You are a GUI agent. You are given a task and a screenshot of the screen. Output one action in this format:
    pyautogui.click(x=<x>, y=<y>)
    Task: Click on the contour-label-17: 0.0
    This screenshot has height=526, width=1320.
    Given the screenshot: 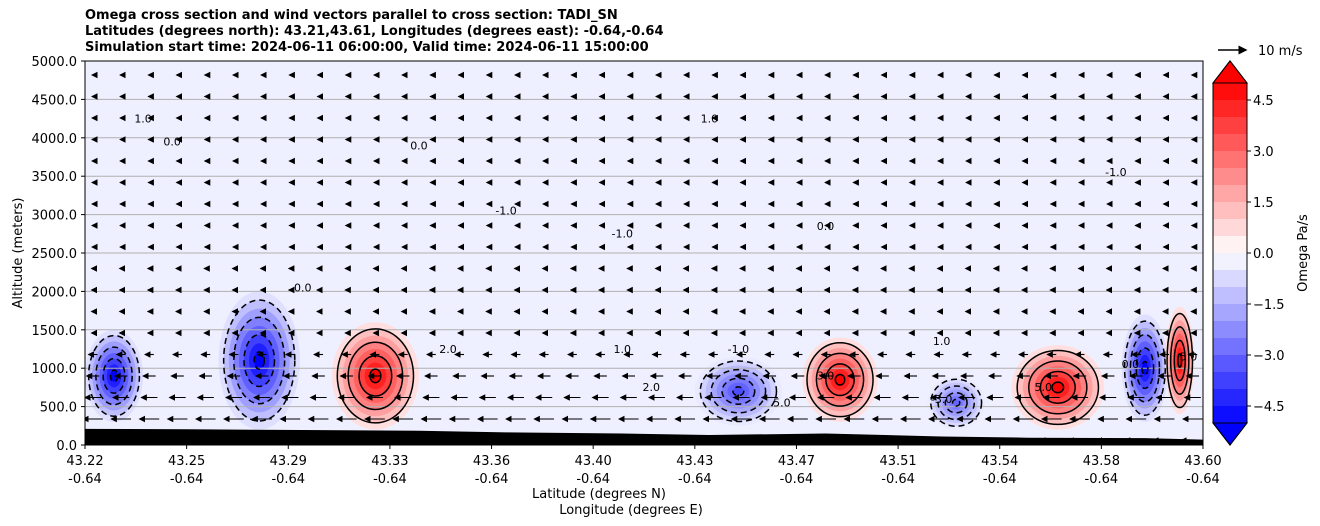 What is the action you would take?
    pyautogui.click(x=1131, y=364)
    